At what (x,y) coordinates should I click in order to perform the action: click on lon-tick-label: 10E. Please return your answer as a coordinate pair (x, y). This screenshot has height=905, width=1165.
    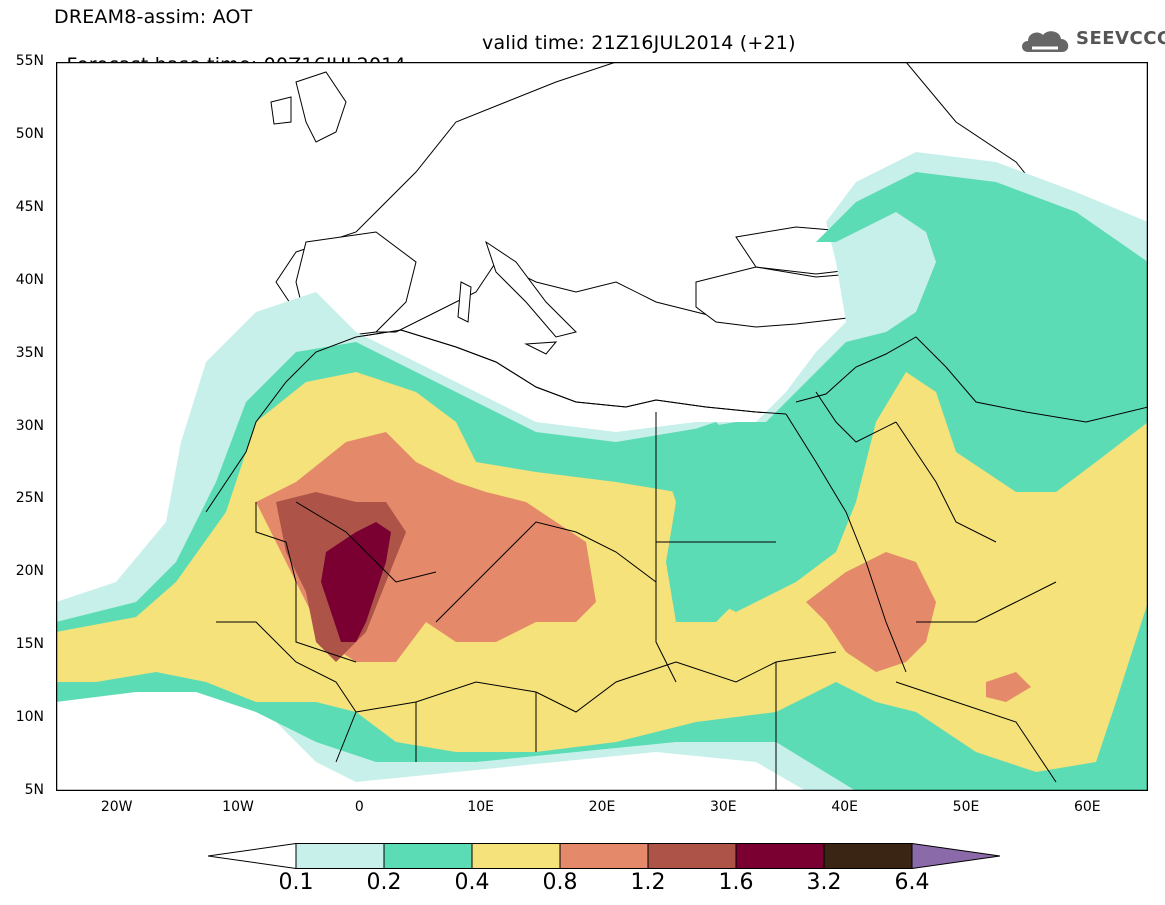
    Looking at the image, I should click on (480, 807).